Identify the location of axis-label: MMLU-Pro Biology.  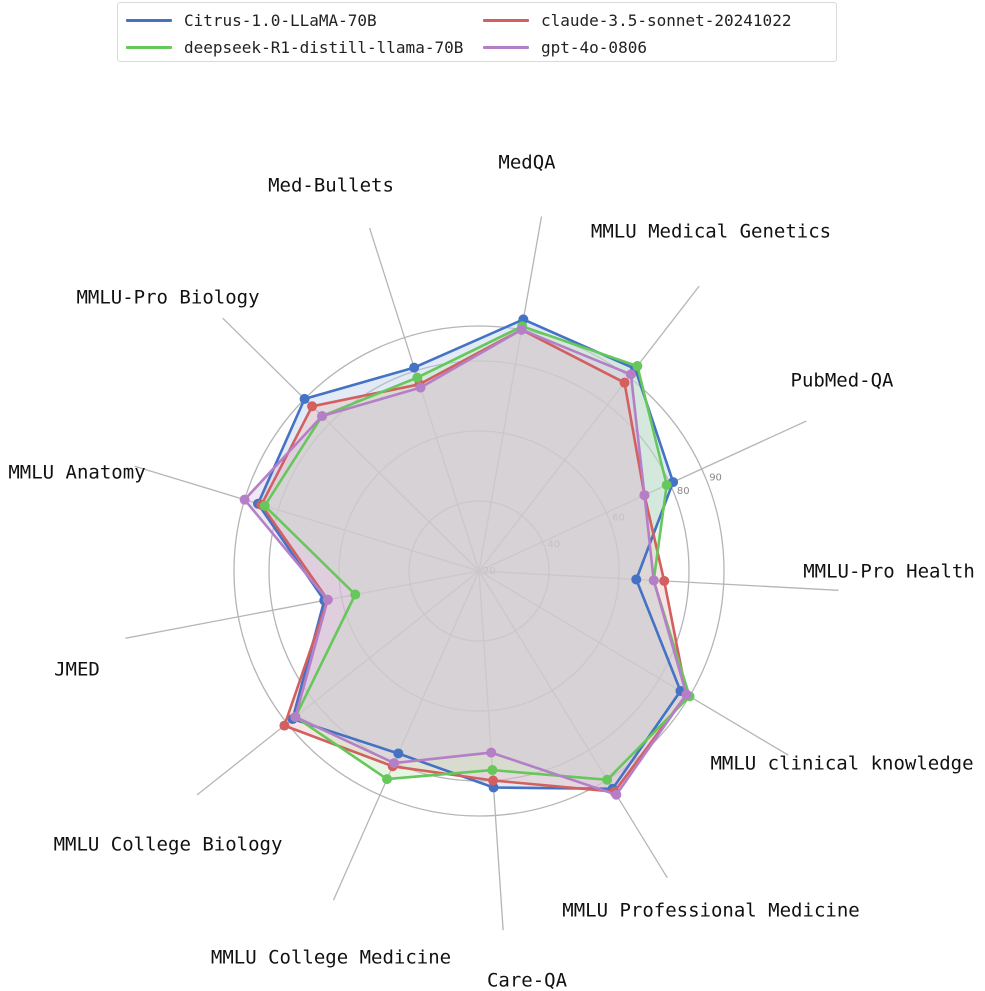
(167, 298).